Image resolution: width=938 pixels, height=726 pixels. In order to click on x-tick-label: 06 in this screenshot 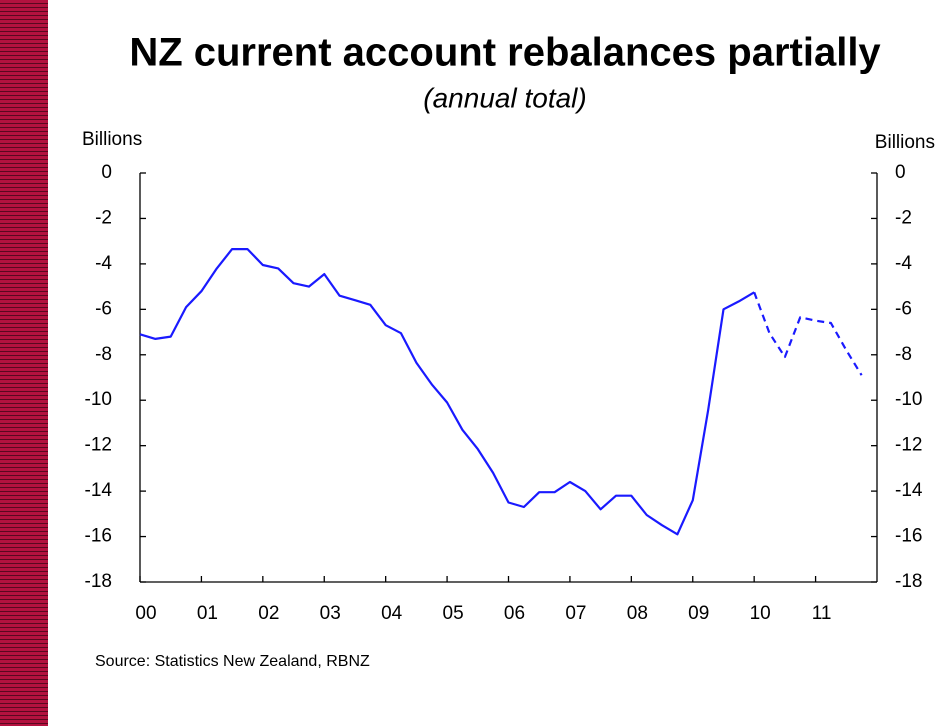, I will do `click(514, 613)`.